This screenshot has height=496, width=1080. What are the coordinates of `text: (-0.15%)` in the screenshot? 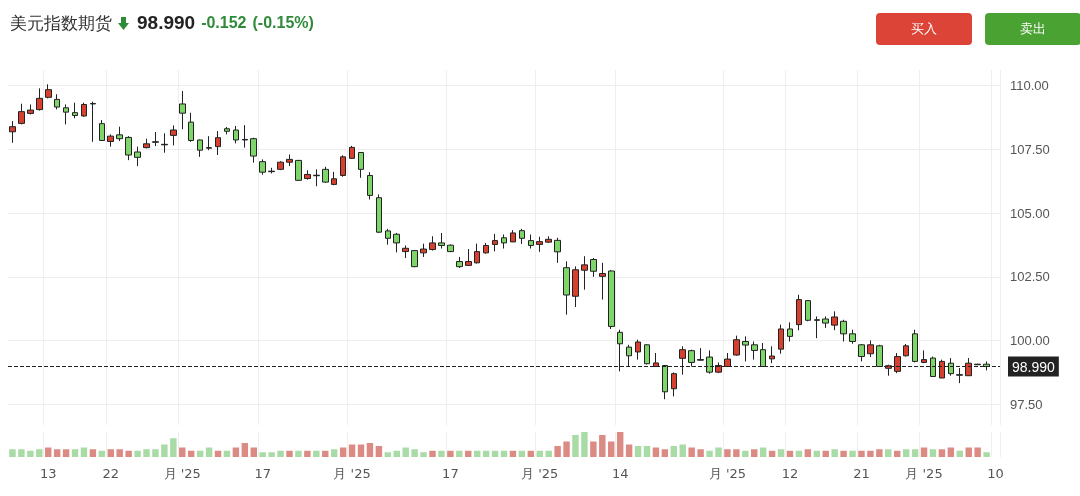 It's located at (283, 23).